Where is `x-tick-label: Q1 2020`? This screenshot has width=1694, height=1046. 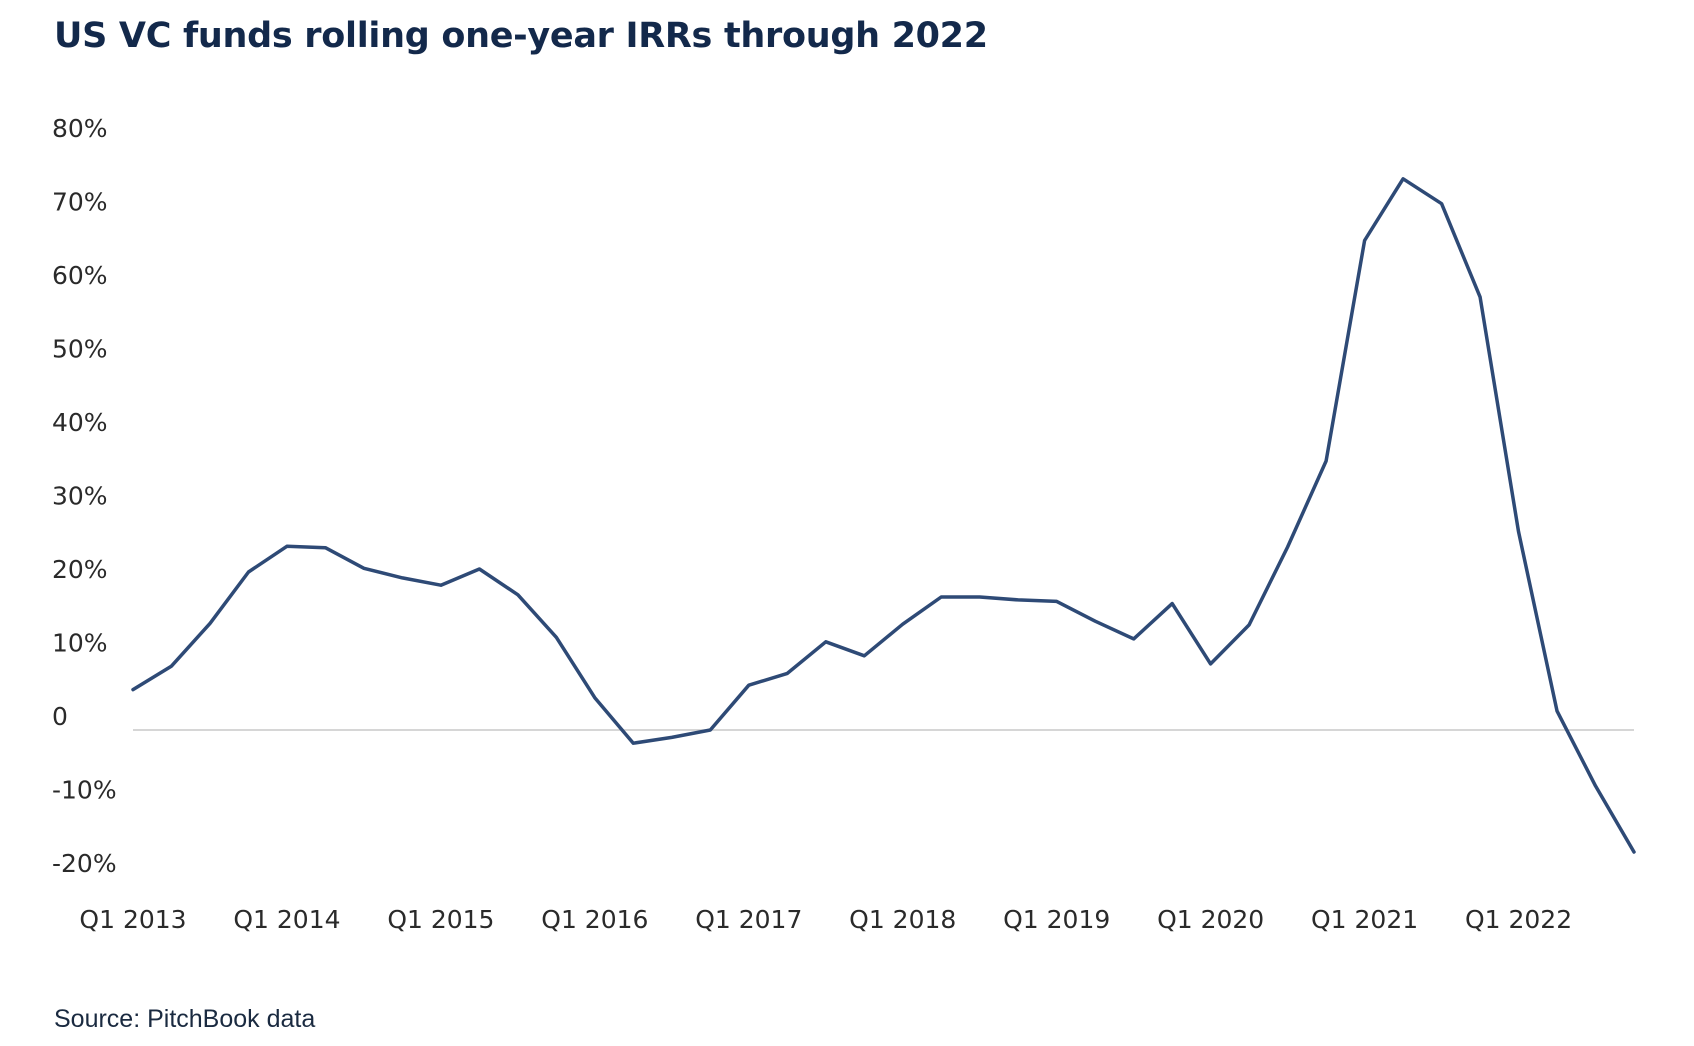
x-tick-label: Q1 2020 is located at coordinates (1210, 919).